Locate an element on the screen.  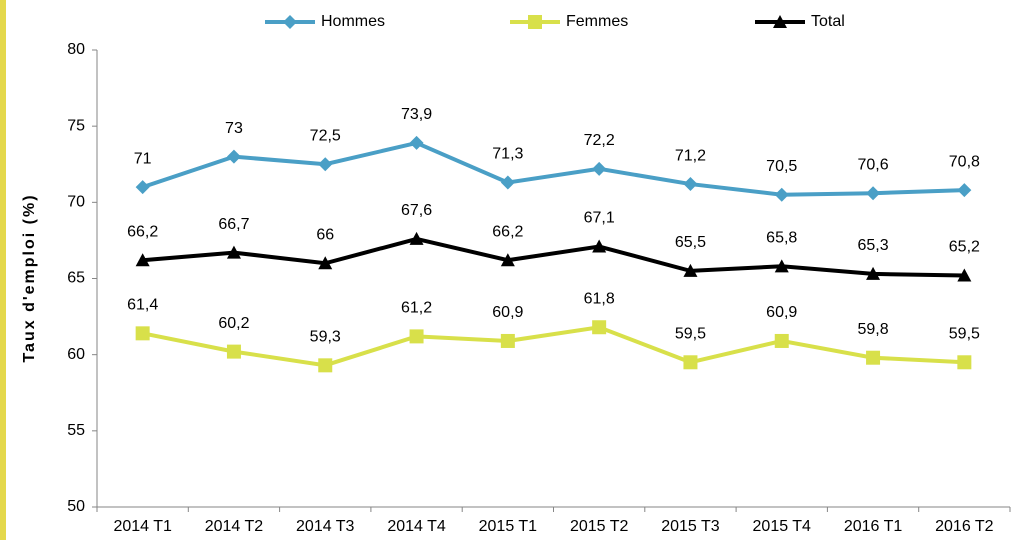
data-label: 65,8 is located at coordinates (781, 238).